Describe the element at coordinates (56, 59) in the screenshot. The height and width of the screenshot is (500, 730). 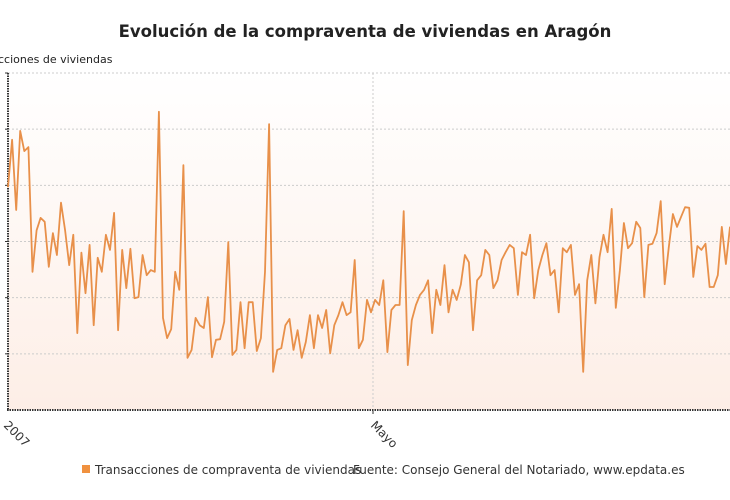
I see `y-axis-label: cciones de viviendas` at that location.